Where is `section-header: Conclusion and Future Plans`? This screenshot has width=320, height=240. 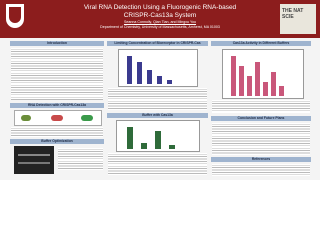 section-header: Conclusion and Future Plans is located at coordinates (261, 118).